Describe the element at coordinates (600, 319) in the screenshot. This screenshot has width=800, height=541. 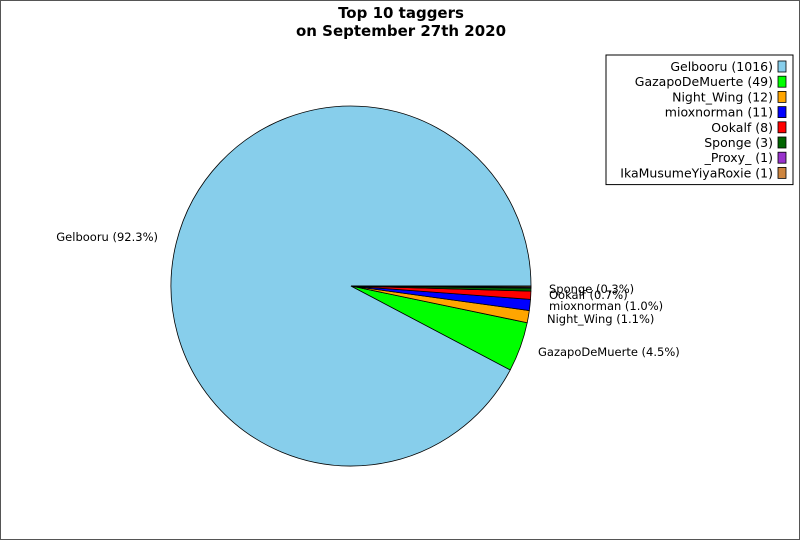
I see `slice-label-night-wing: Night_Wing (1.1%)` at that location.